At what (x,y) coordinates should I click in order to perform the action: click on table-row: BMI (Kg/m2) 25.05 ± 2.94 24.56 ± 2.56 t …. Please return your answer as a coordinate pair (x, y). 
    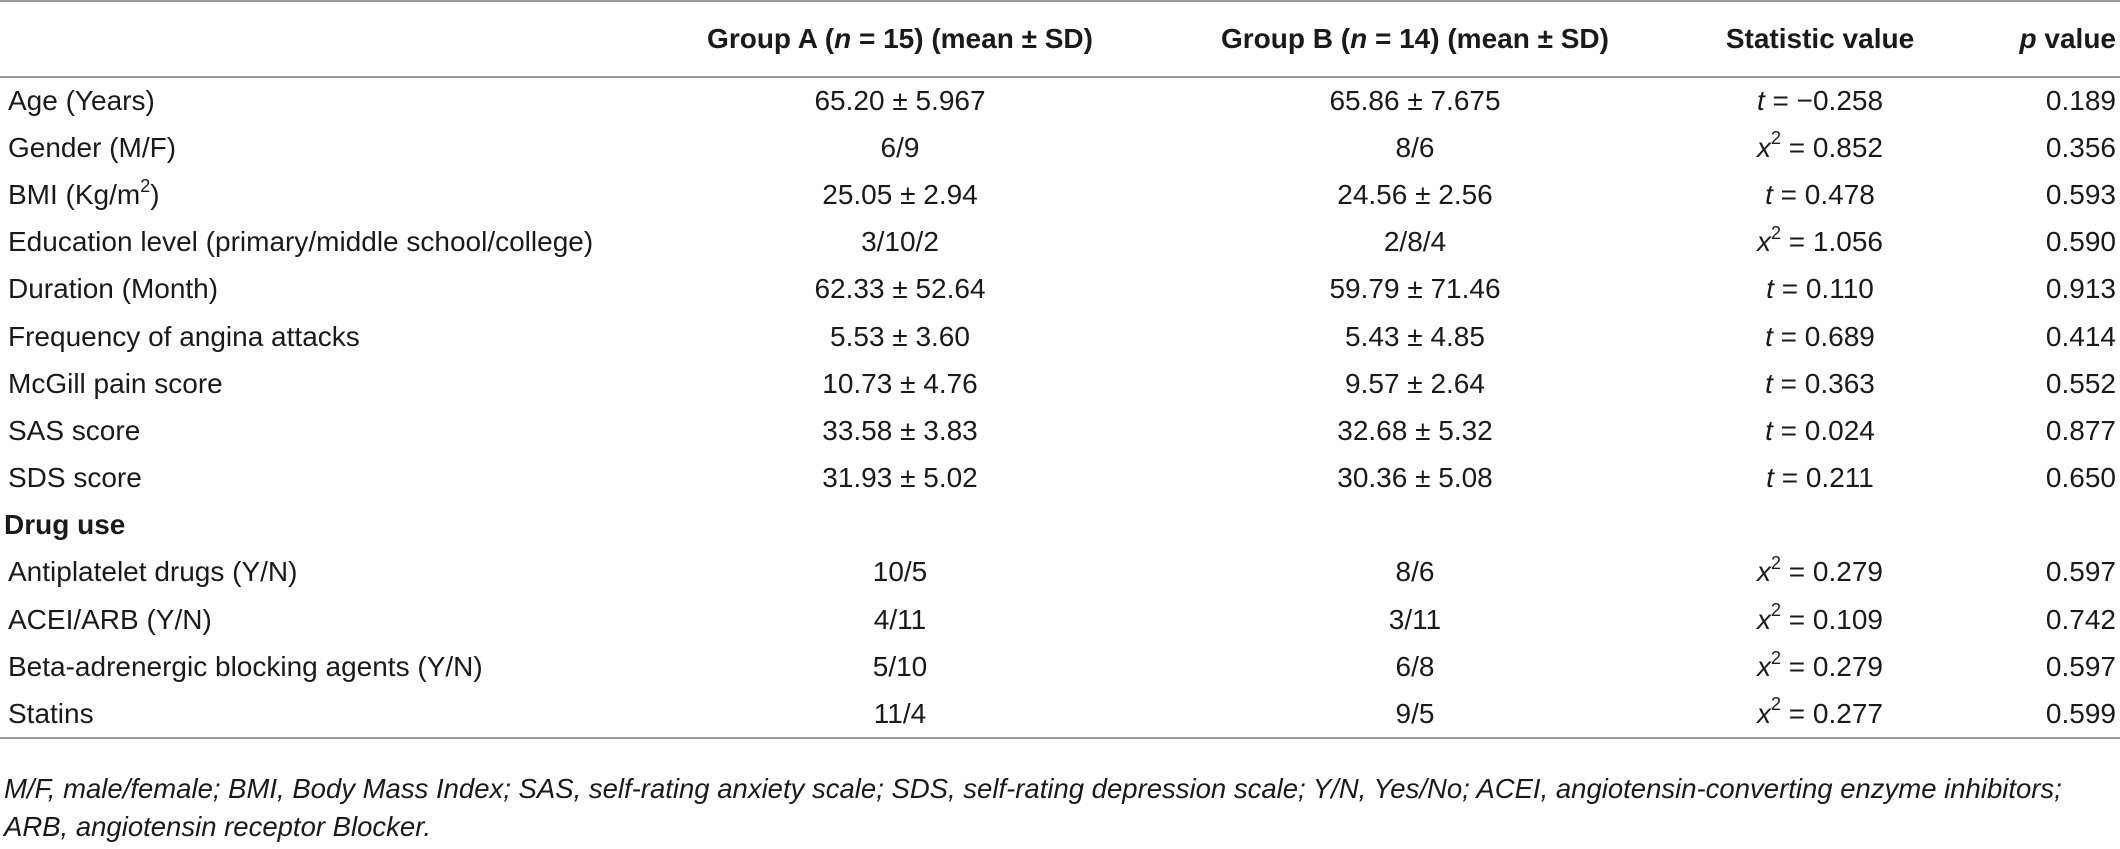
    Looking at the image, I should click on (1060, 194).